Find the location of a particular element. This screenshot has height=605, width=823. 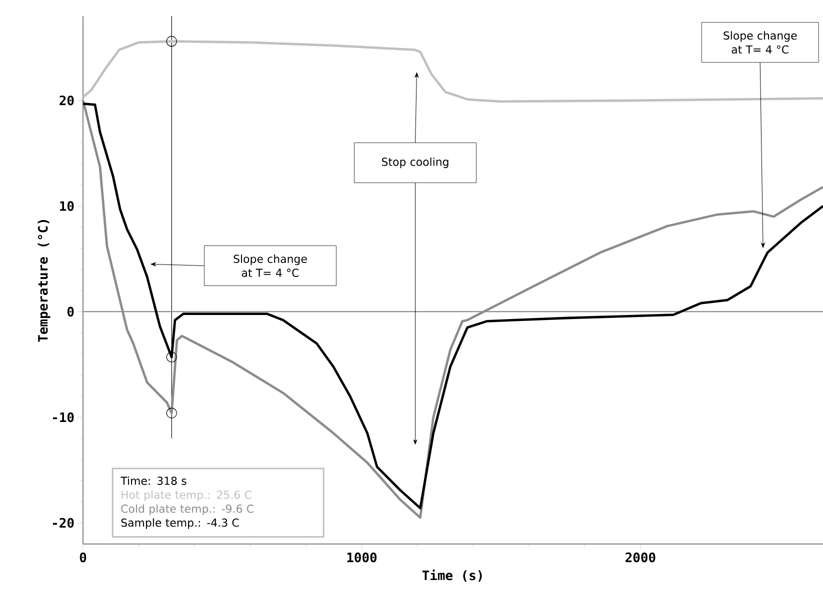

annotation: Hot plate temp.: 25.6 C is located at coordinates (187, 496).